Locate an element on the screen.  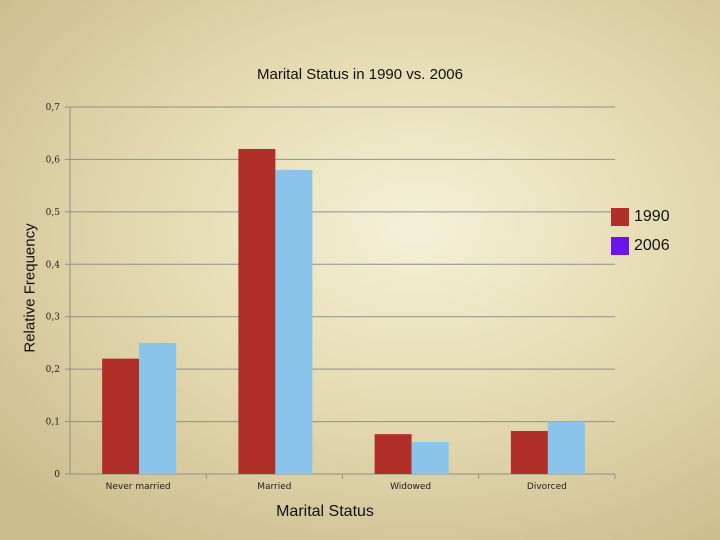
legend-item-2006: 2006 is located at coordinates (640, 246).